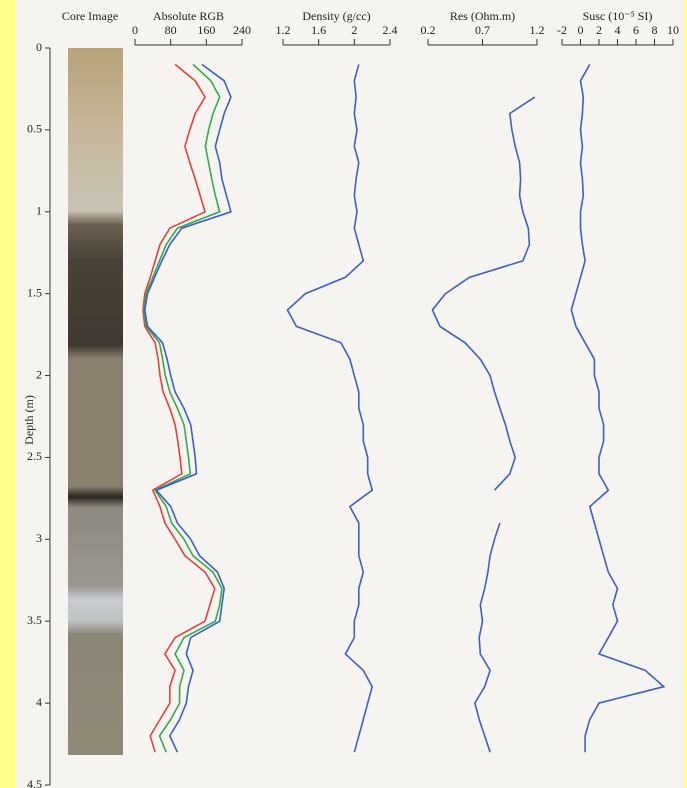  Describe the element at coordinates (34, 129) in the screenshot. I see `depth-tick-label: 0.5` at that location.